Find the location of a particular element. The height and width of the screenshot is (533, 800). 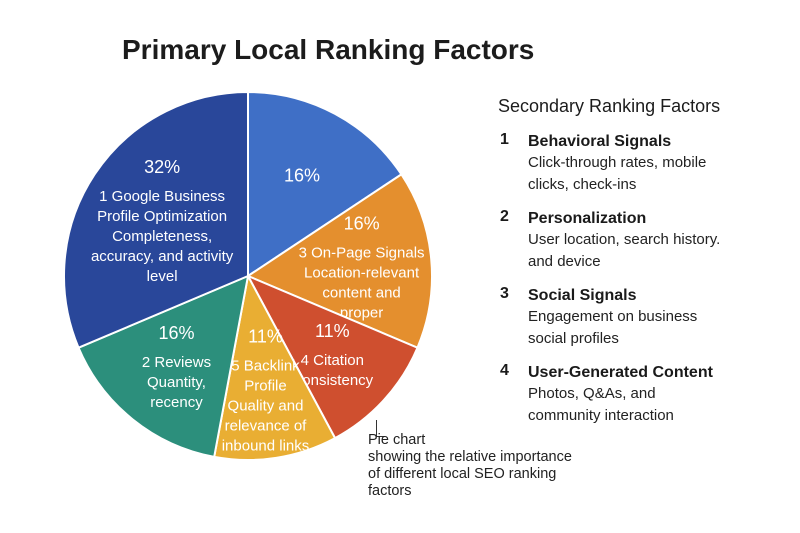

chart-title: Primary Local Ranking Factors is located at coordinates (328, 49).